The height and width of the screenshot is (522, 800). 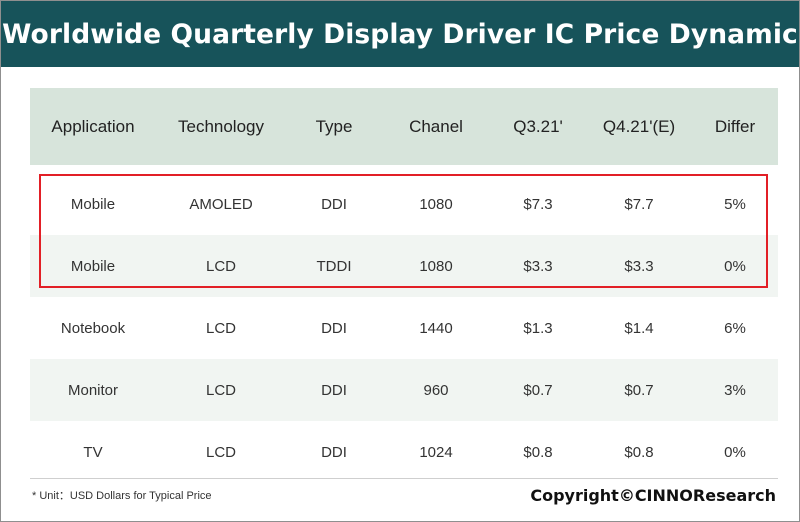 What do you see at coordinates (404, 390) in the screenshot?
I see `table-row: Monitor LCD DDI 960 $0.7 $0.7 3%` at bounding box center [404, 390].